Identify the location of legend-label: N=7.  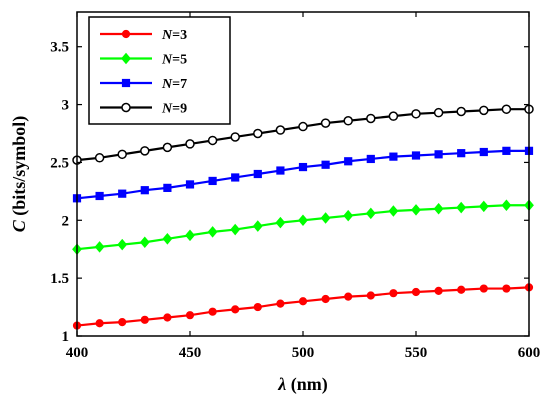
(174, 84).